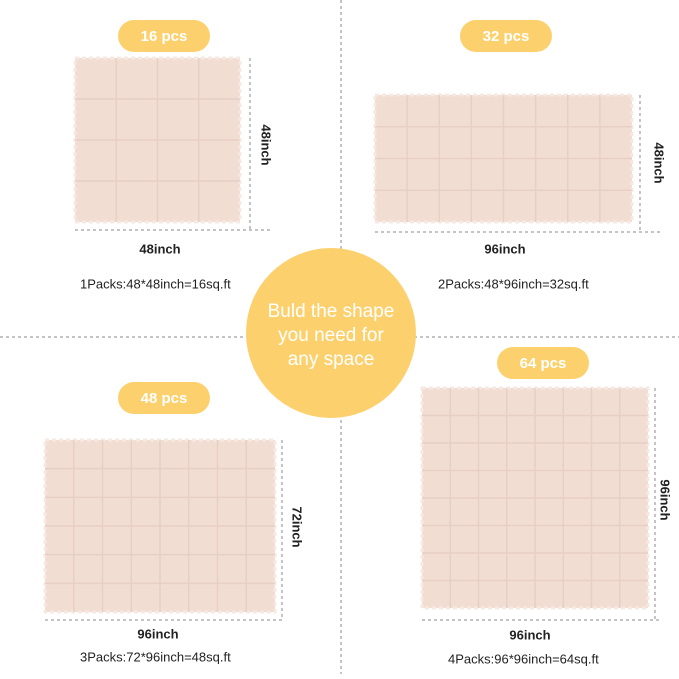 Image resolution: width=679 pixels, height=679 pixels. What do you see at coordinates (523, 658) in the screenshot?
I see `caption: 4Packs:96*96inch=64sq.ft` at bounding box center [523, 658].